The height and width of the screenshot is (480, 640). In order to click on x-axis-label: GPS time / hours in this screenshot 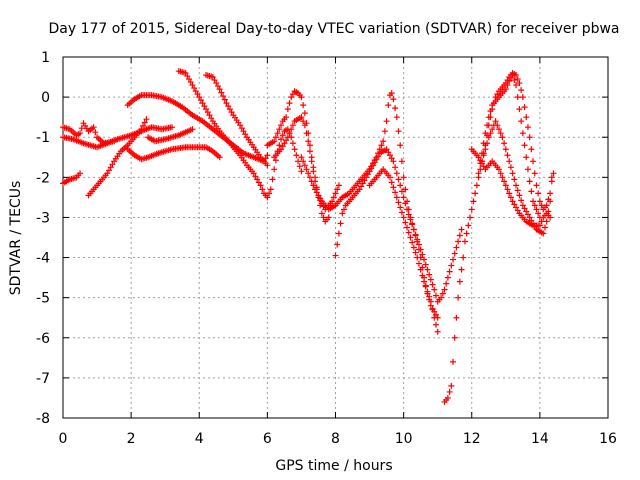, I will do `click(333, 466)`.